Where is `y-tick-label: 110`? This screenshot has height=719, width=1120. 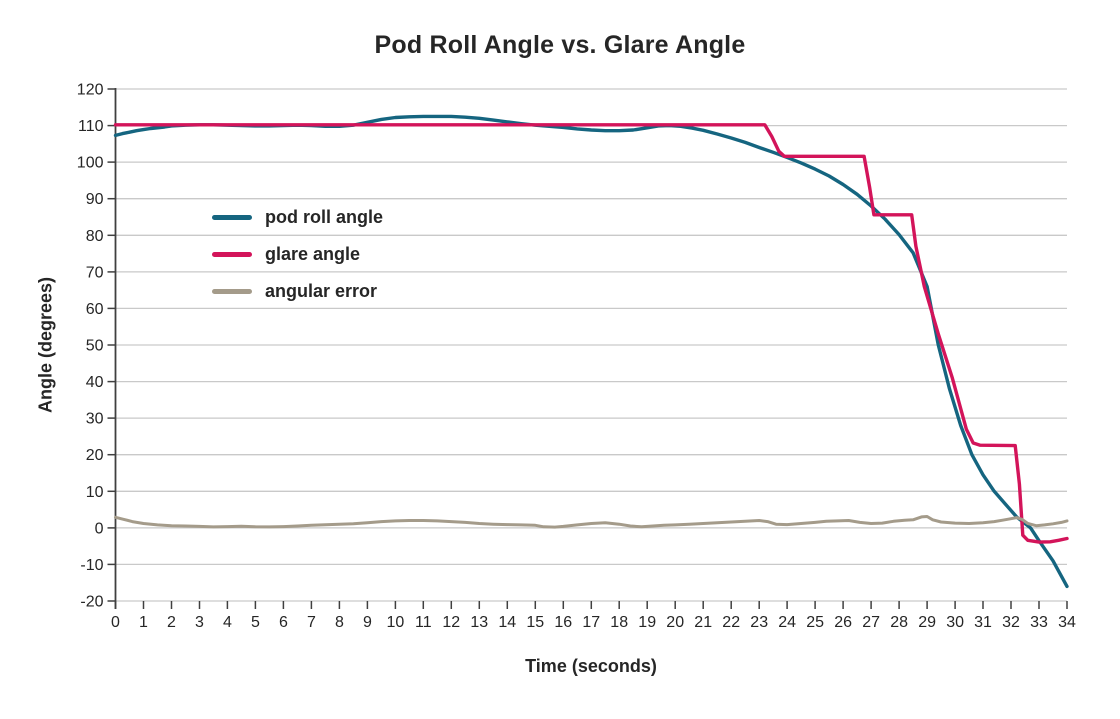 y-tick-label: 110 is located at coordinates (91, 126).